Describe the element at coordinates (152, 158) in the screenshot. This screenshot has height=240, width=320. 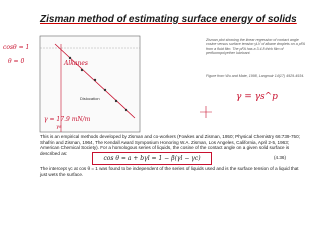
I see `equation: cos θ = a + bγl = 1 − β(γl − γc)` at that location.